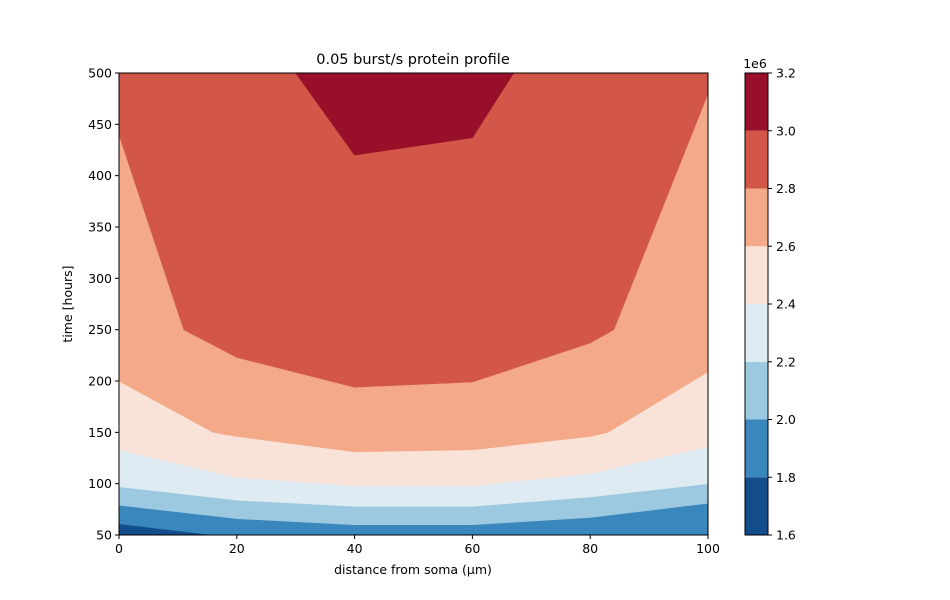 The width and height of the screenshot is (950, 600). Describe the element at coordinates (103, 304) in the screenshot. I see `y-axis: 50 100 150 200 250 300 350 400 450 500` at that location.